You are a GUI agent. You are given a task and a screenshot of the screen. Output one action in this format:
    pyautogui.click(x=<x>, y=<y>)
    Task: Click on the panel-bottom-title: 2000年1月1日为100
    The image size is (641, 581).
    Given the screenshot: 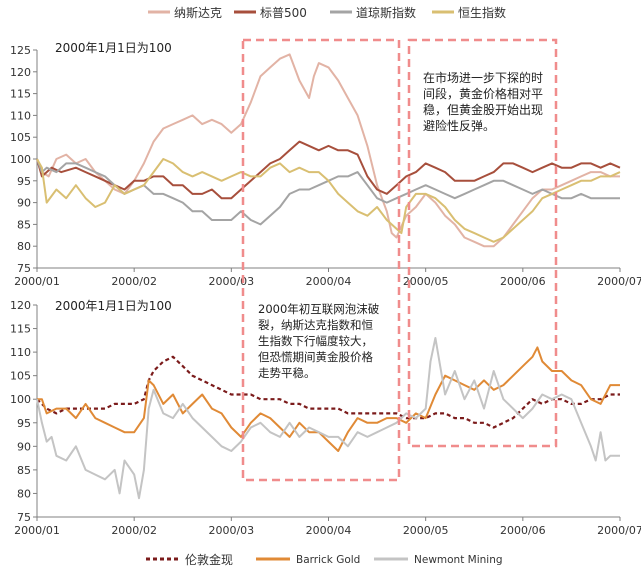 What is the action you would take?
    pyautogui.click(x=113, y=306)
    